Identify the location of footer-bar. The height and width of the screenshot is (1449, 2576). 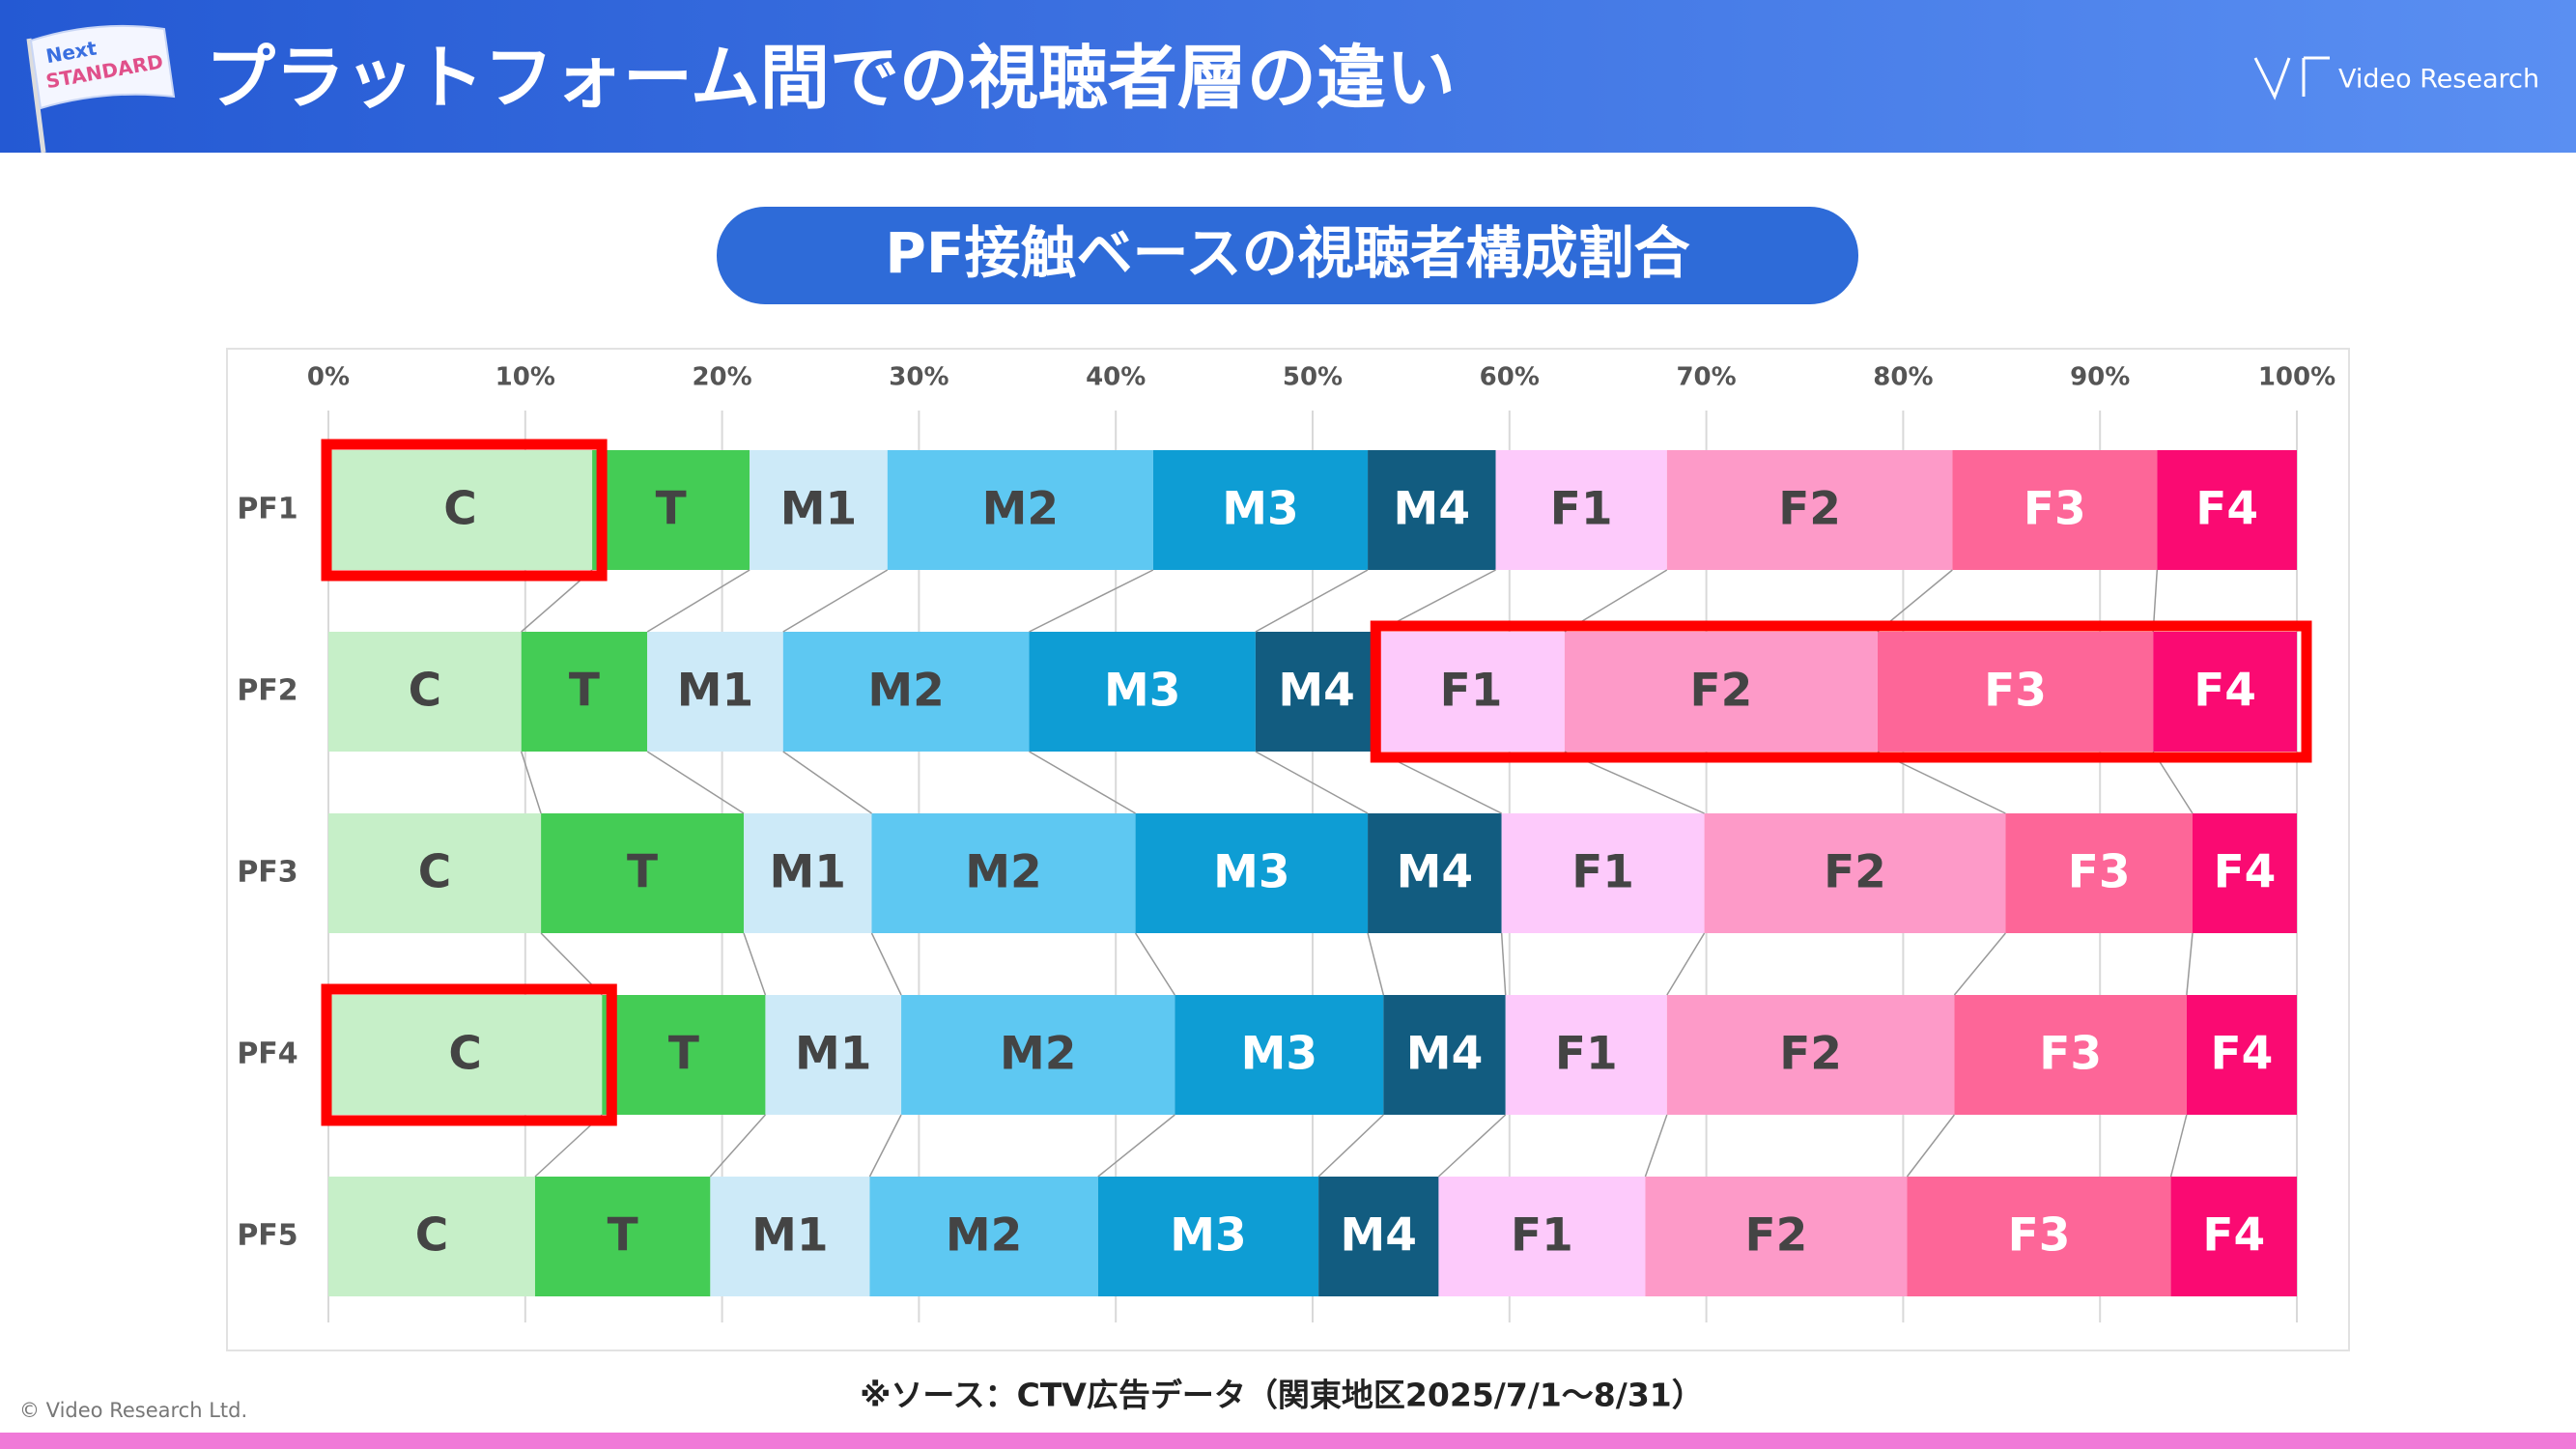
(1288, 1441).